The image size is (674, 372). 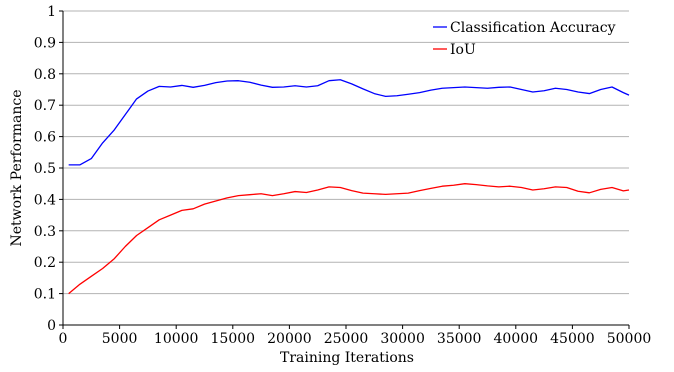 I want to click on y-tick-label: 0.6, so click(x=45, y=138).